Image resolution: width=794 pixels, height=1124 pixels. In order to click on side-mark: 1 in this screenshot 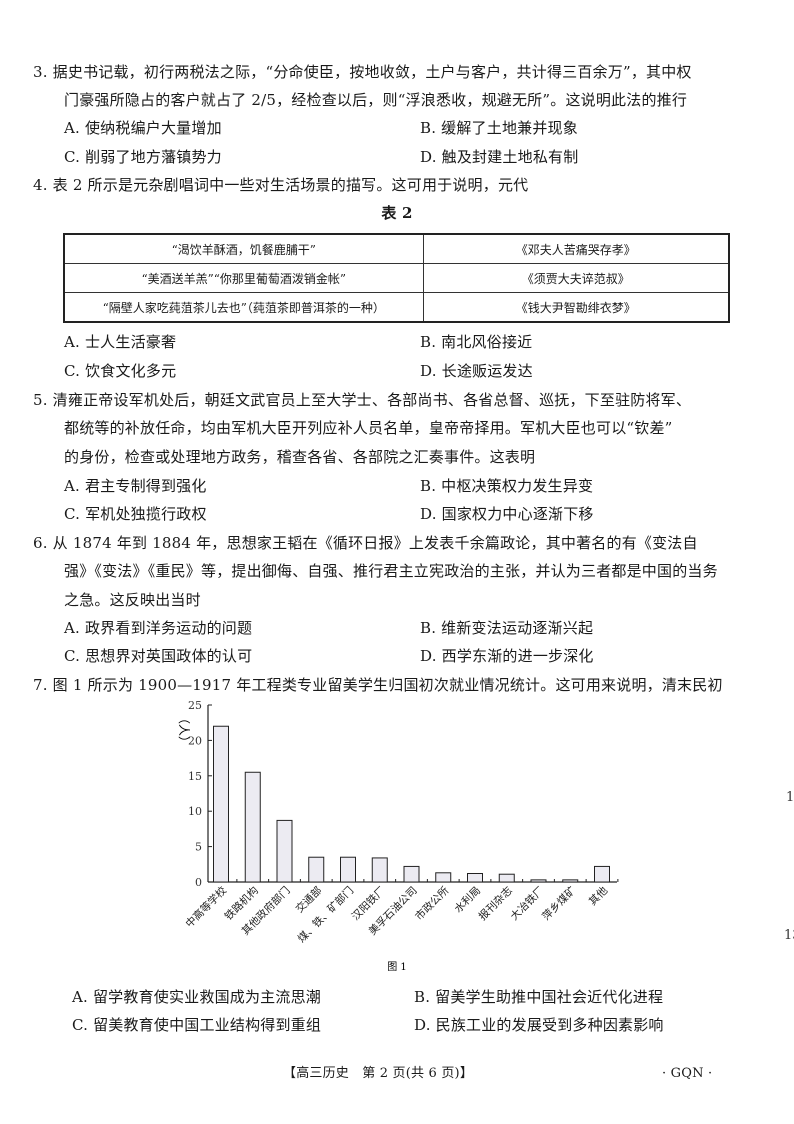, I will do `click(790, 797)`.